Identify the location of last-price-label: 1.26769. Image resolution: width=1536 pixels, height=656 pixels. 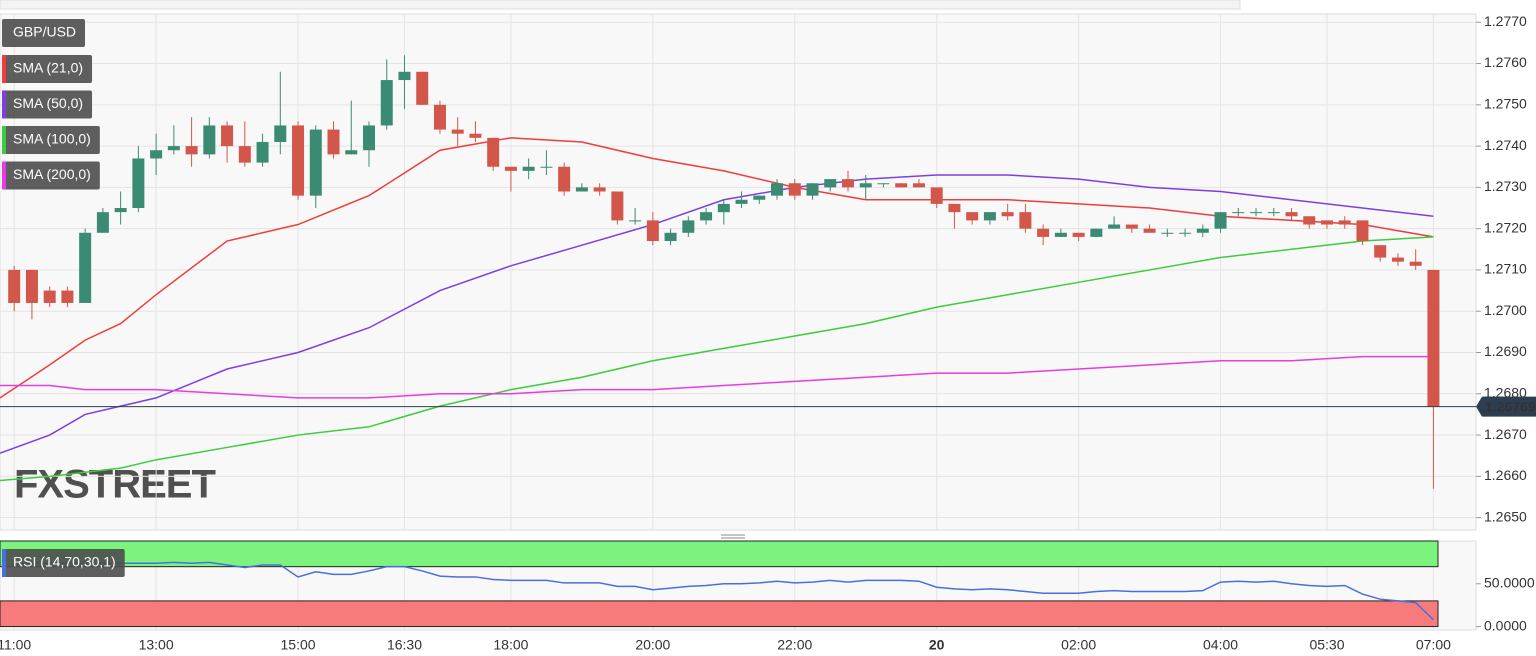
(1510, 406).